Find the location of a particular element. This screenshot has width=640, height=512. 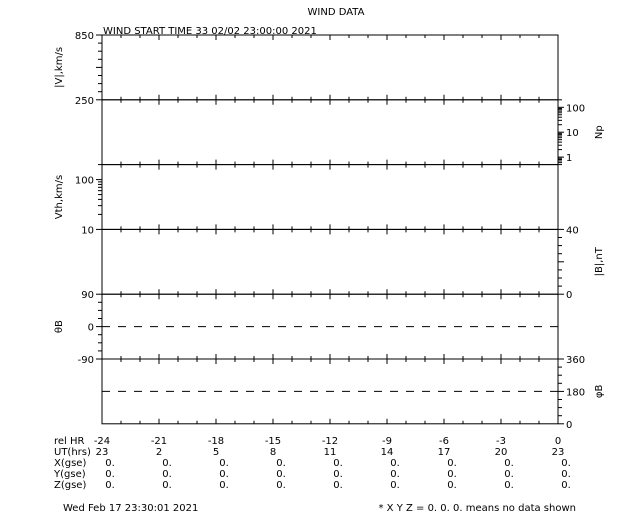

table-cell: 2 is located at coordinates (159, 452).